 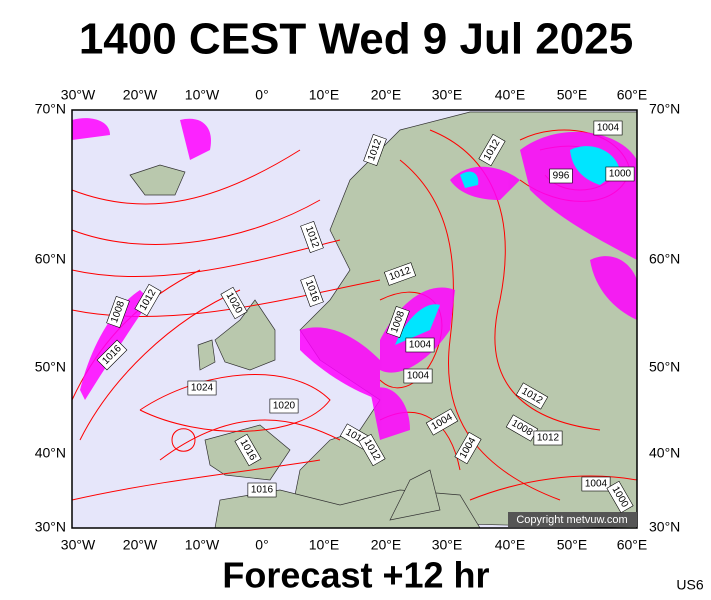 I want to click on isobar-label: 1000, so click(x=620, y=174).